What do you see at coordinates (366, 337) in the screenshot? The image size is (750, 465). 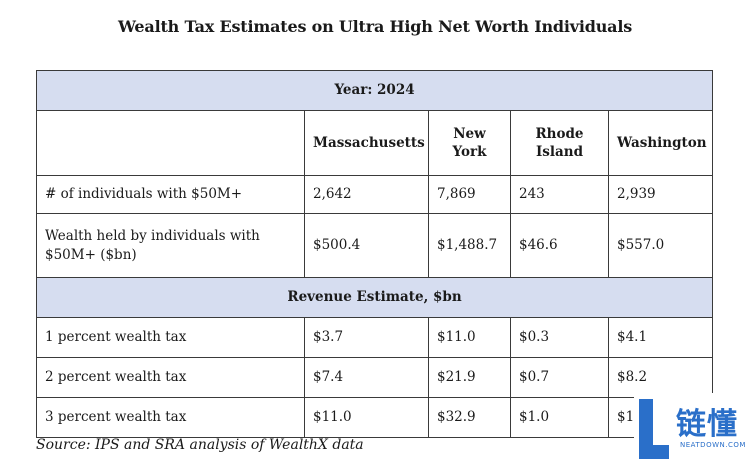 I see `table-cell: $3.7` at bounding box center [366, 337].